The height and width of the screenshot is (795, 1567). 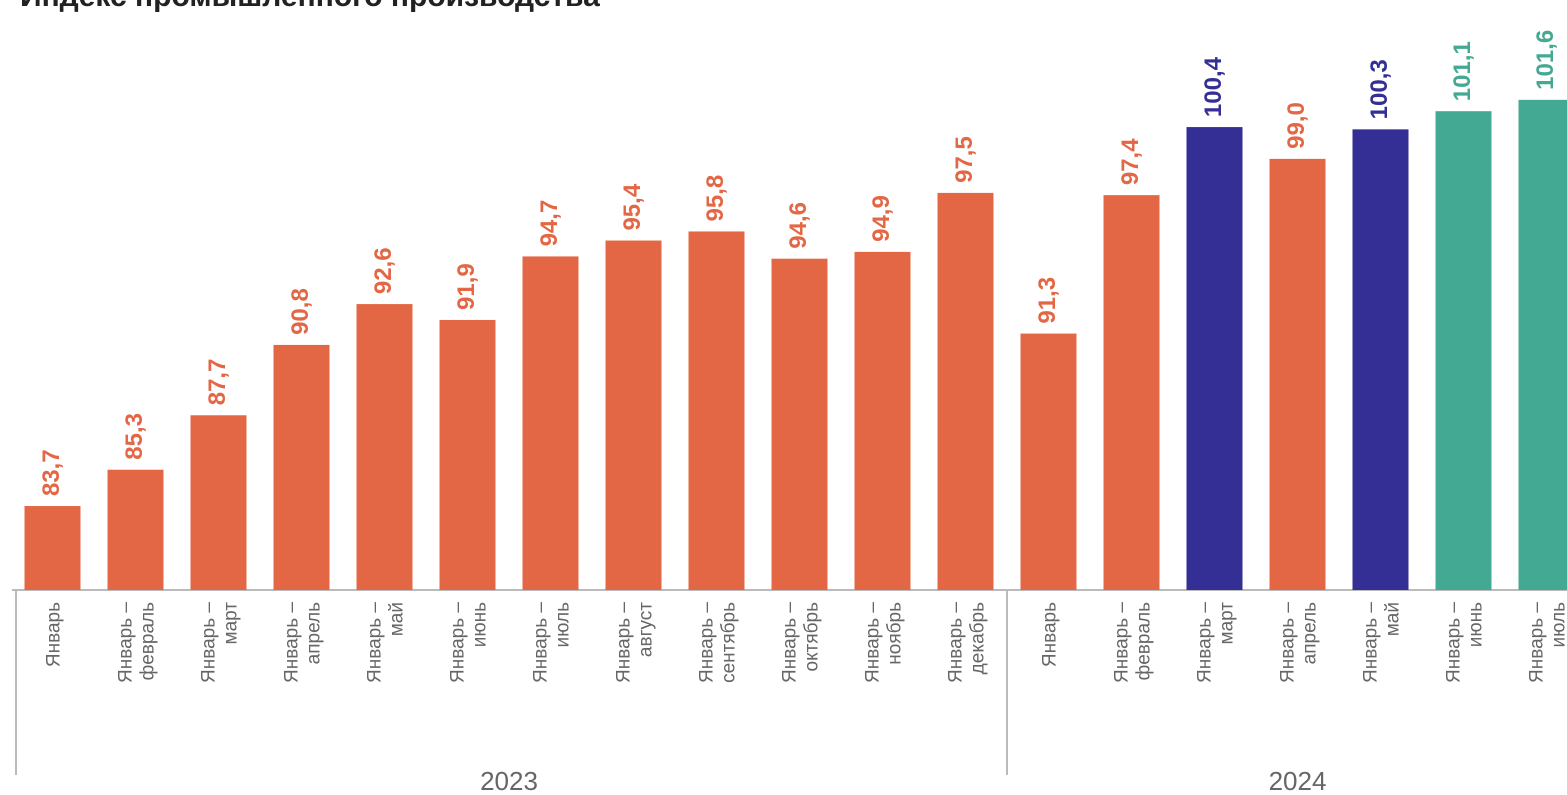 I want to click on x-tick-label: Январь –сентябрь, so click(x=718, y=642).